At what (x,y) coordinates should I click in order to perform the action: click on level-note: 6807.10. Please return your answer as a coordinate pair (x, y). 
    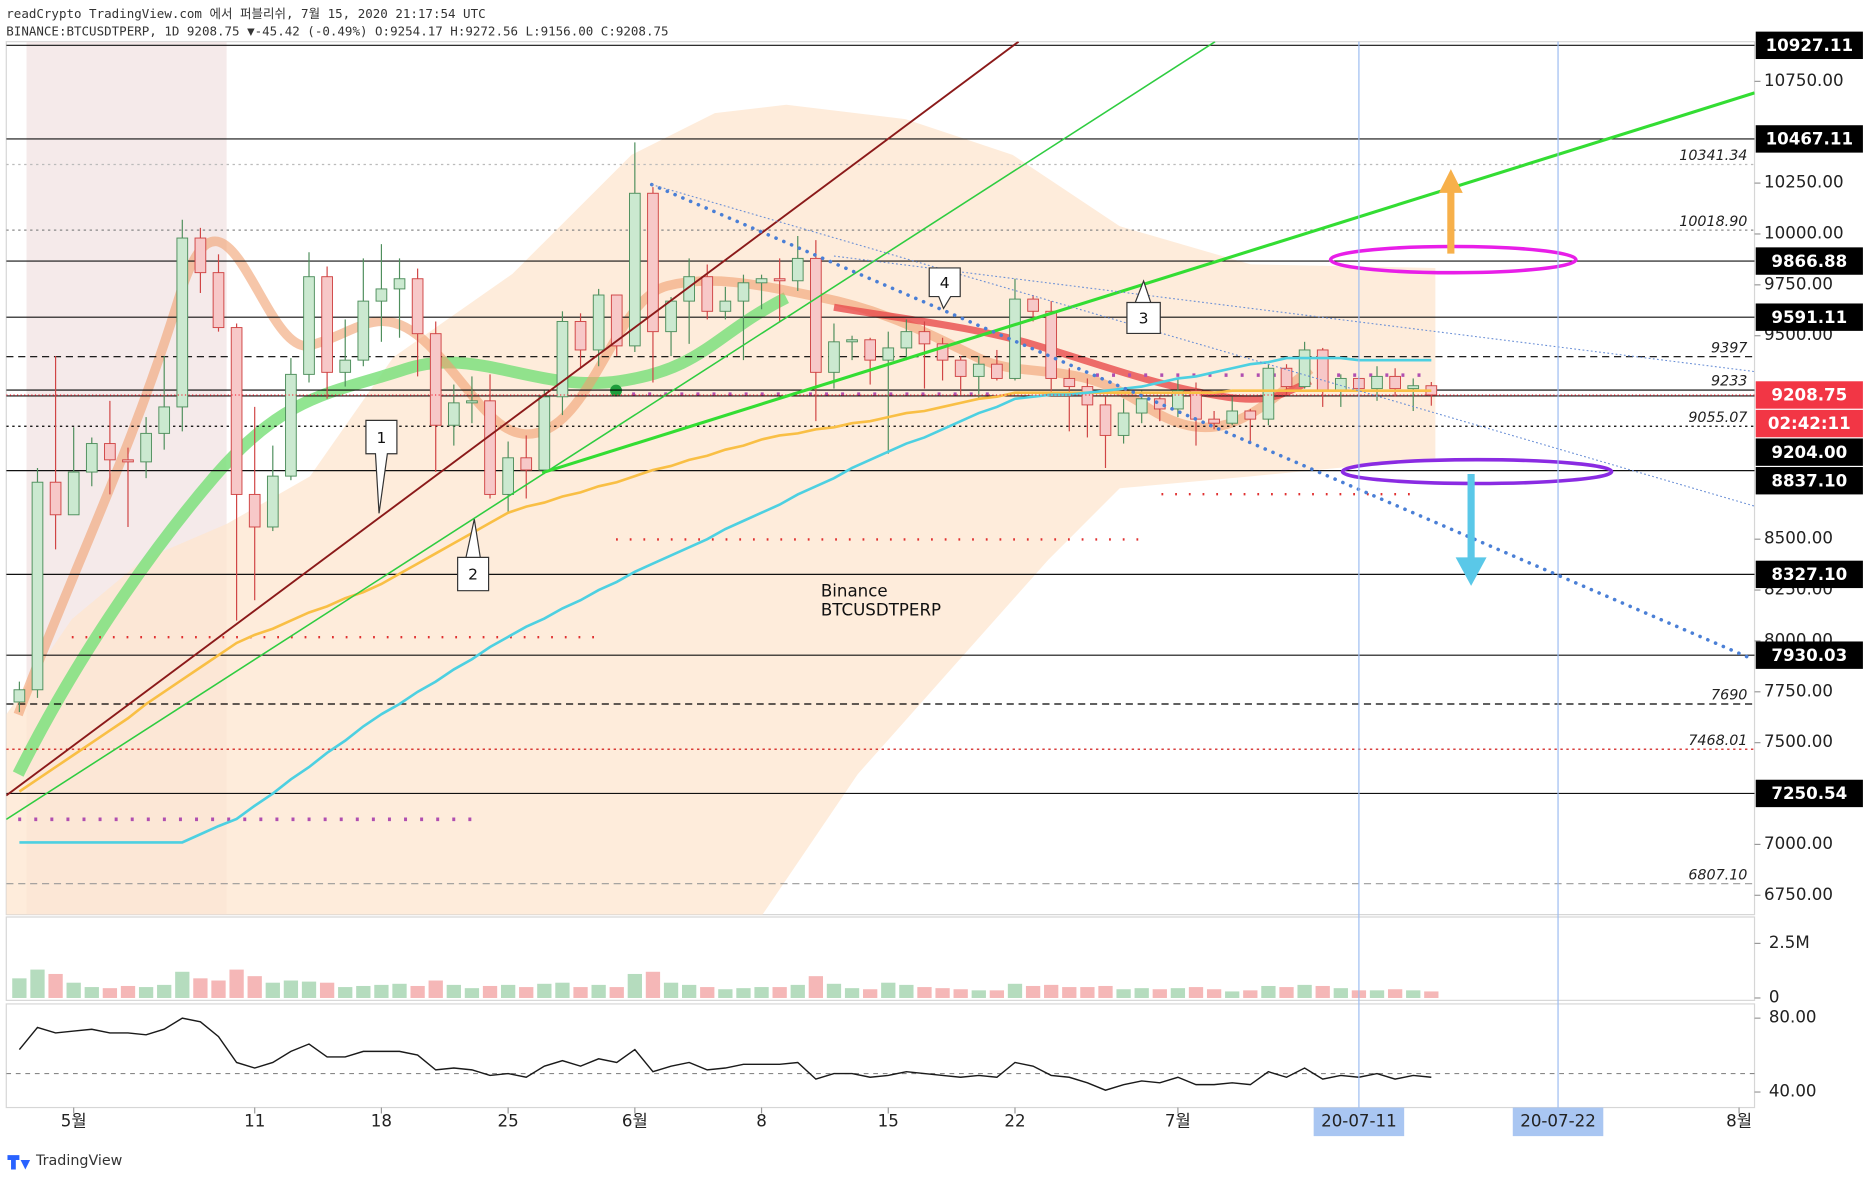
    Looking at the image, I should click on (1717, 875).